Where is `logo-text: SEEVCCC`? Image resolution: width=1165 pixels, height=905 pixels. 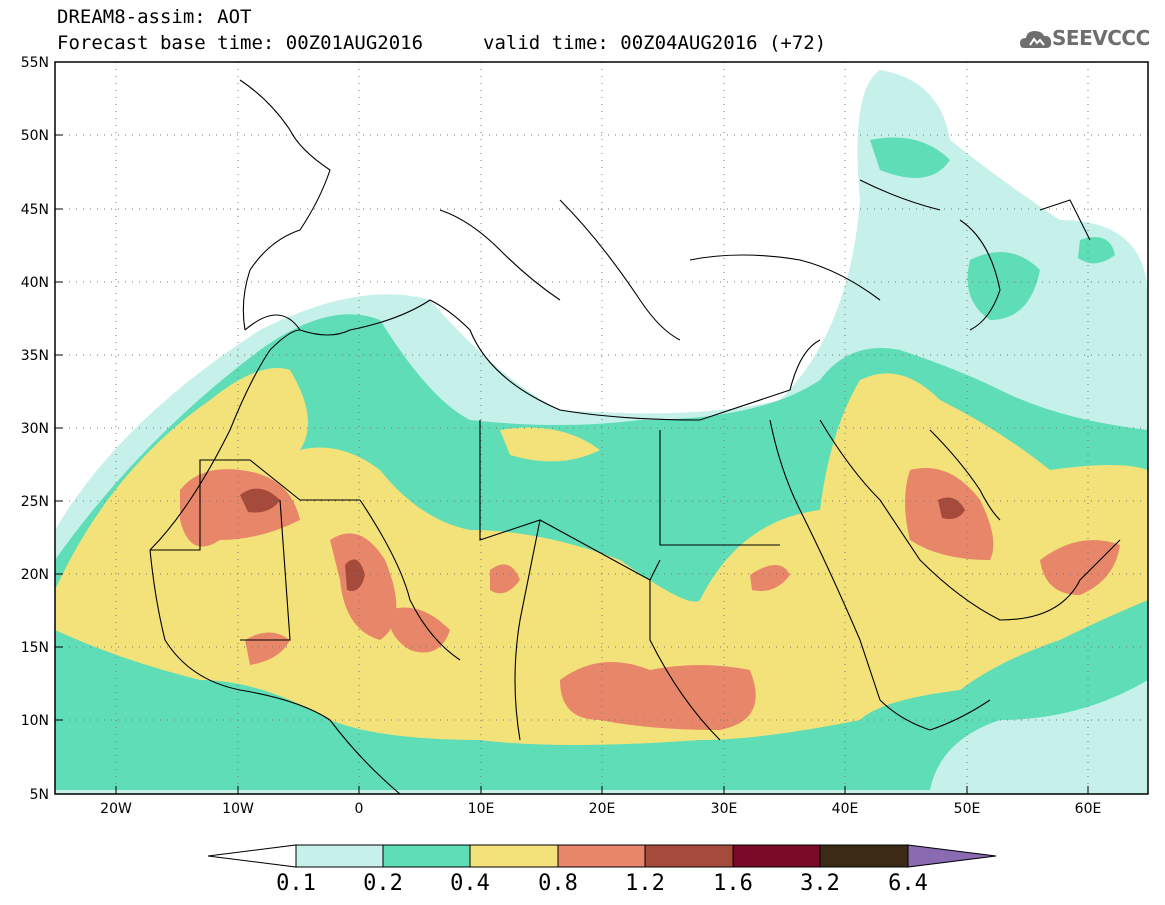
logo-text: SEEVCCC is located at coordinates (1101, 38).